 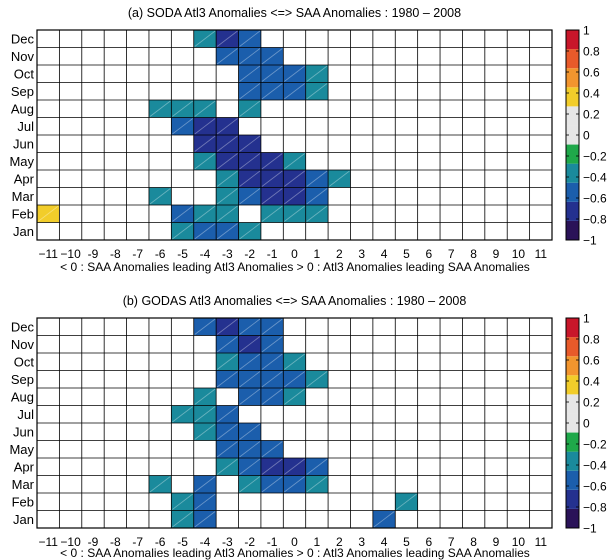 I want to click on y-tick-label: Feb, so click(x=23, y=213).